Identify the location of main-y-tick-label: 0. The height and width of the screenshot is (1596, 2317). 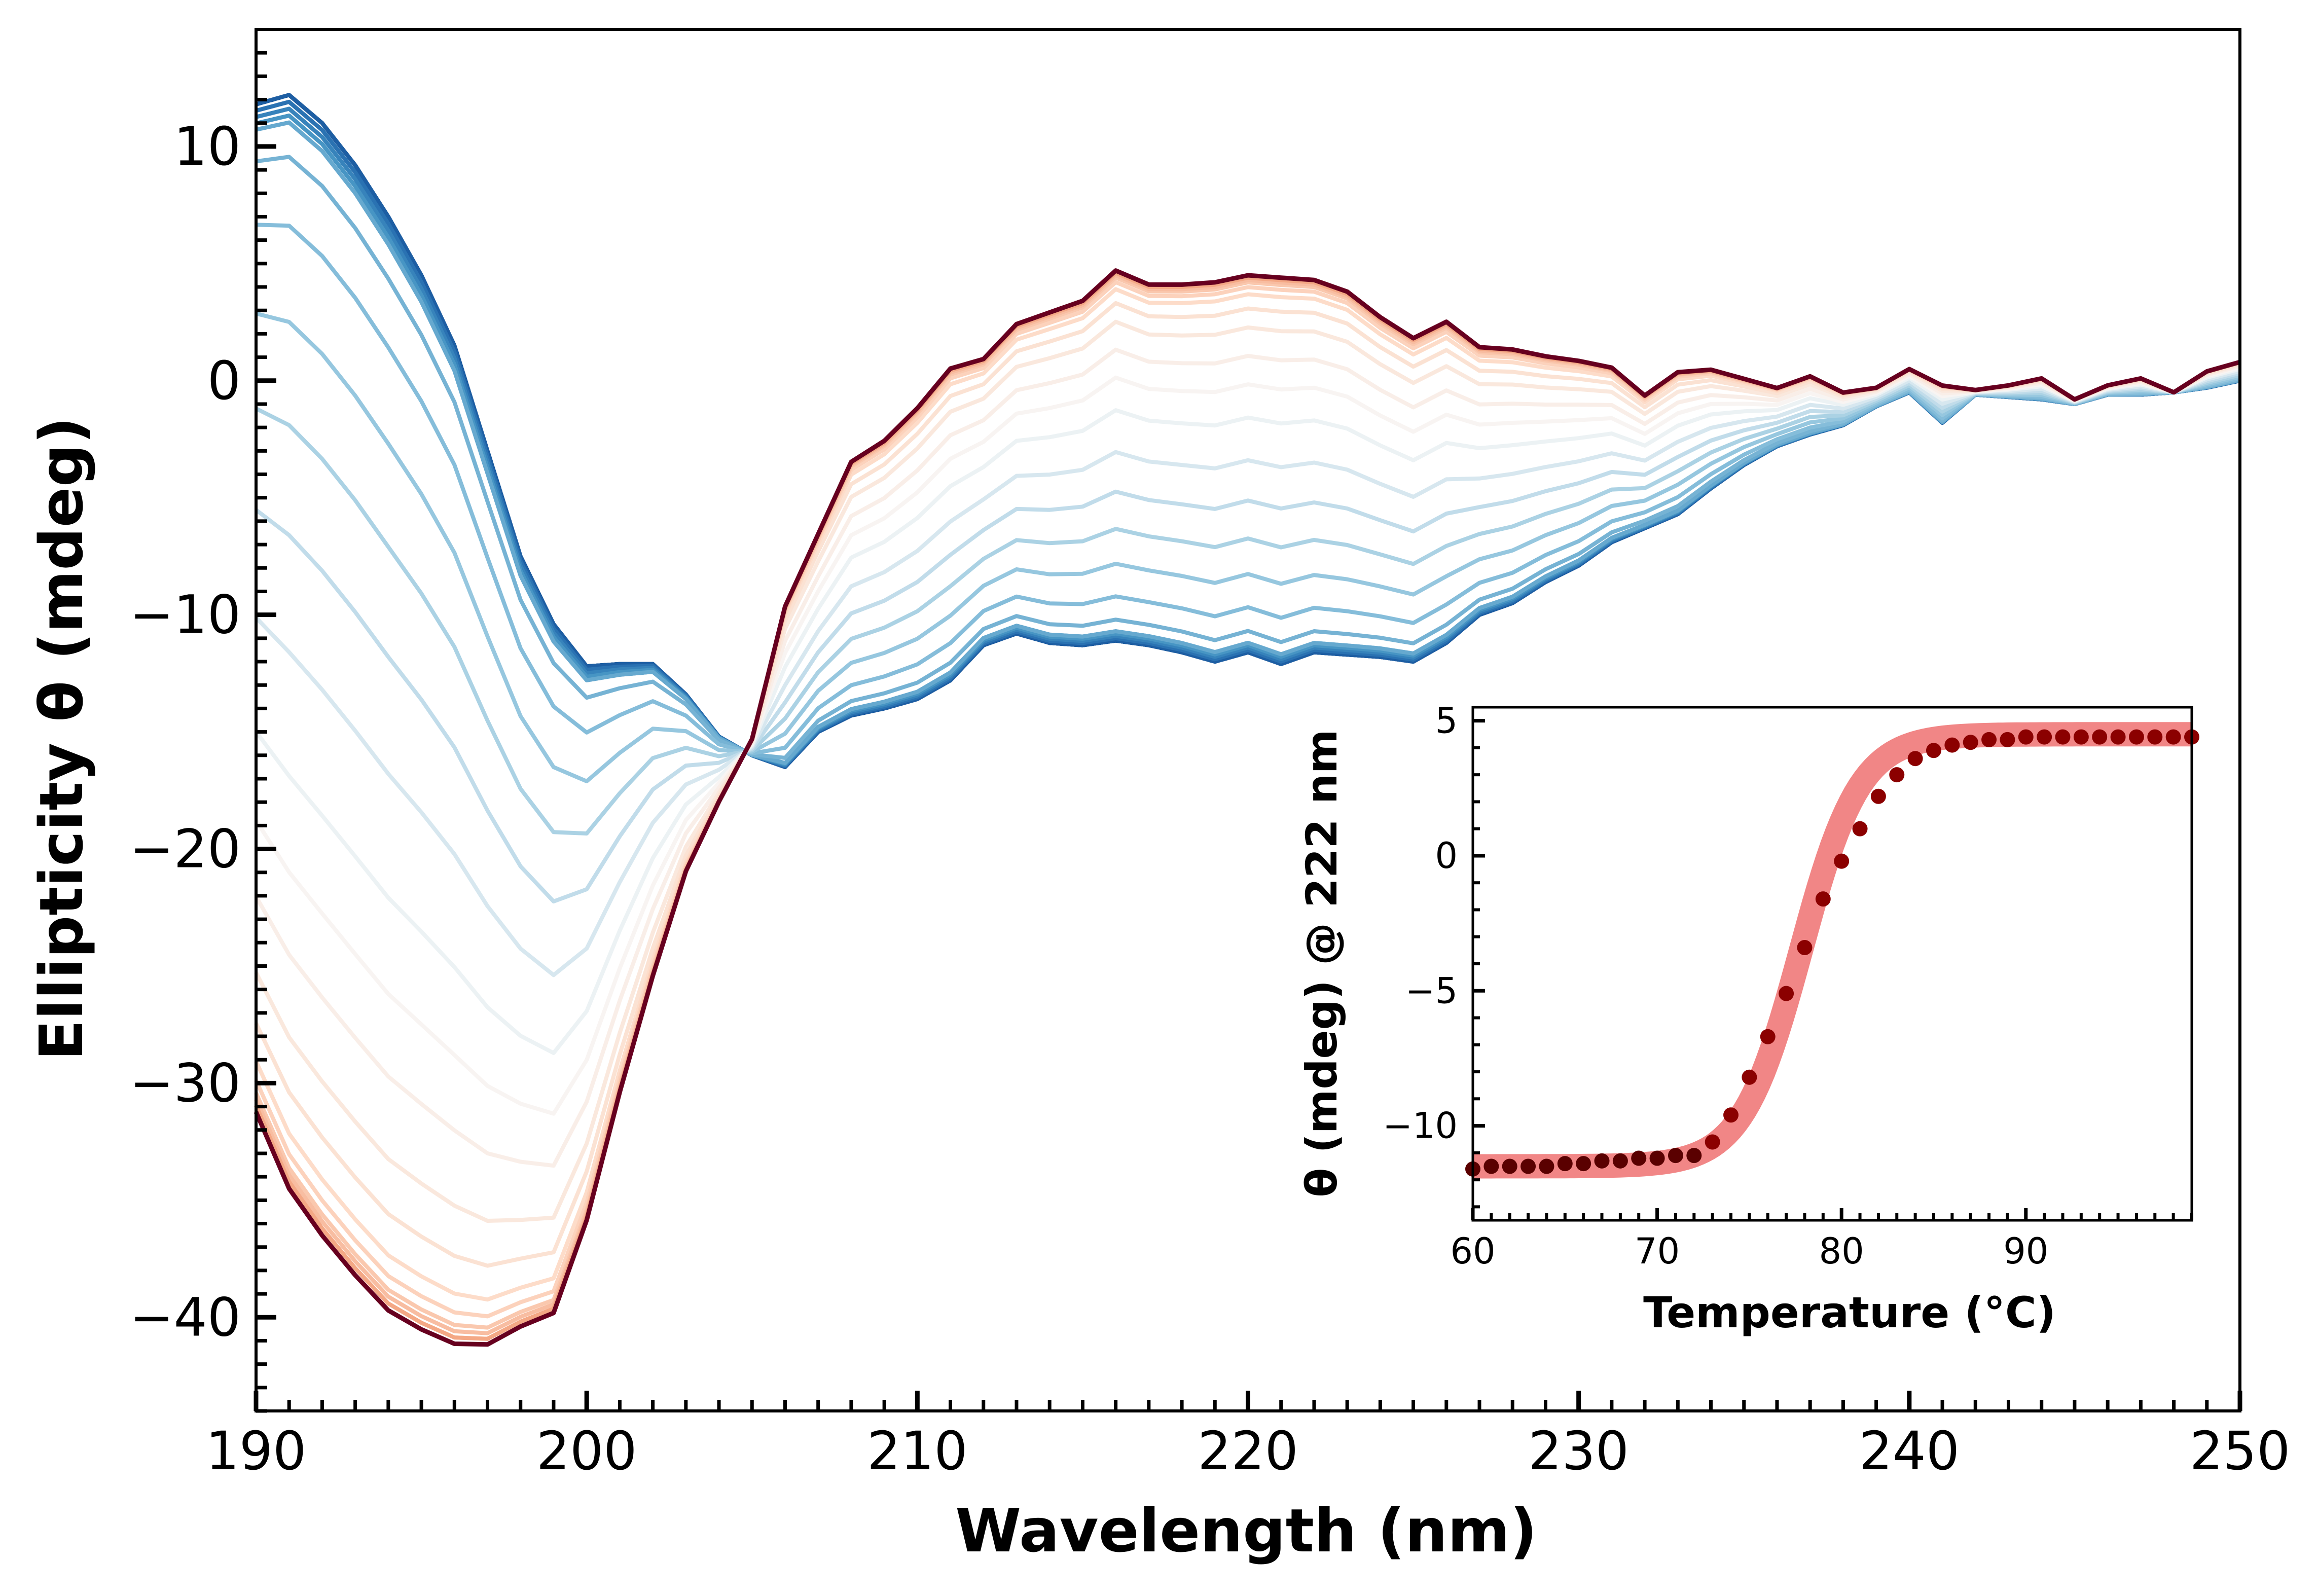
(224, 381).